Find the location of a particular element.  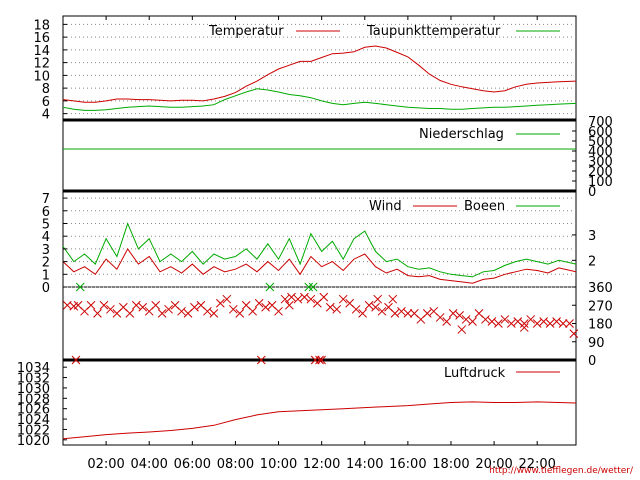

credit-url: http://www.tiefflegen.de/wetter/ is located at coordinates (561, 471).